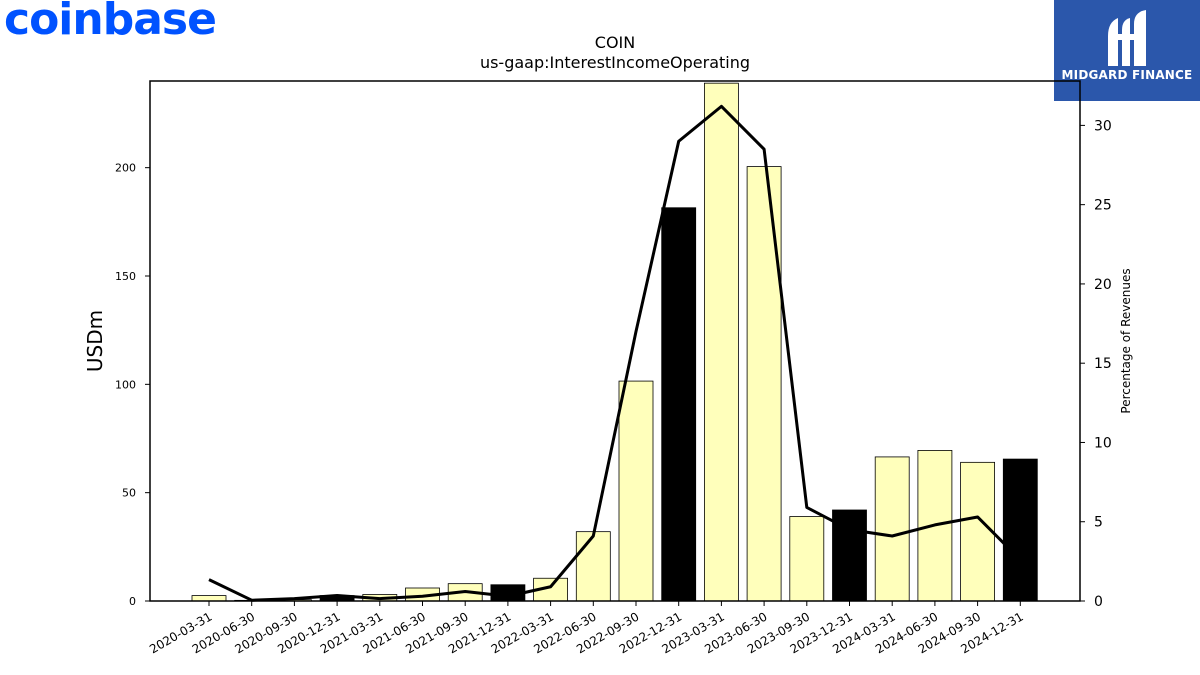 The width and height of the screenshot is (1200, 675). Describe the element at coordinates (132, 601) in the screenshot. I see `y-tick-label: 0` at that location.